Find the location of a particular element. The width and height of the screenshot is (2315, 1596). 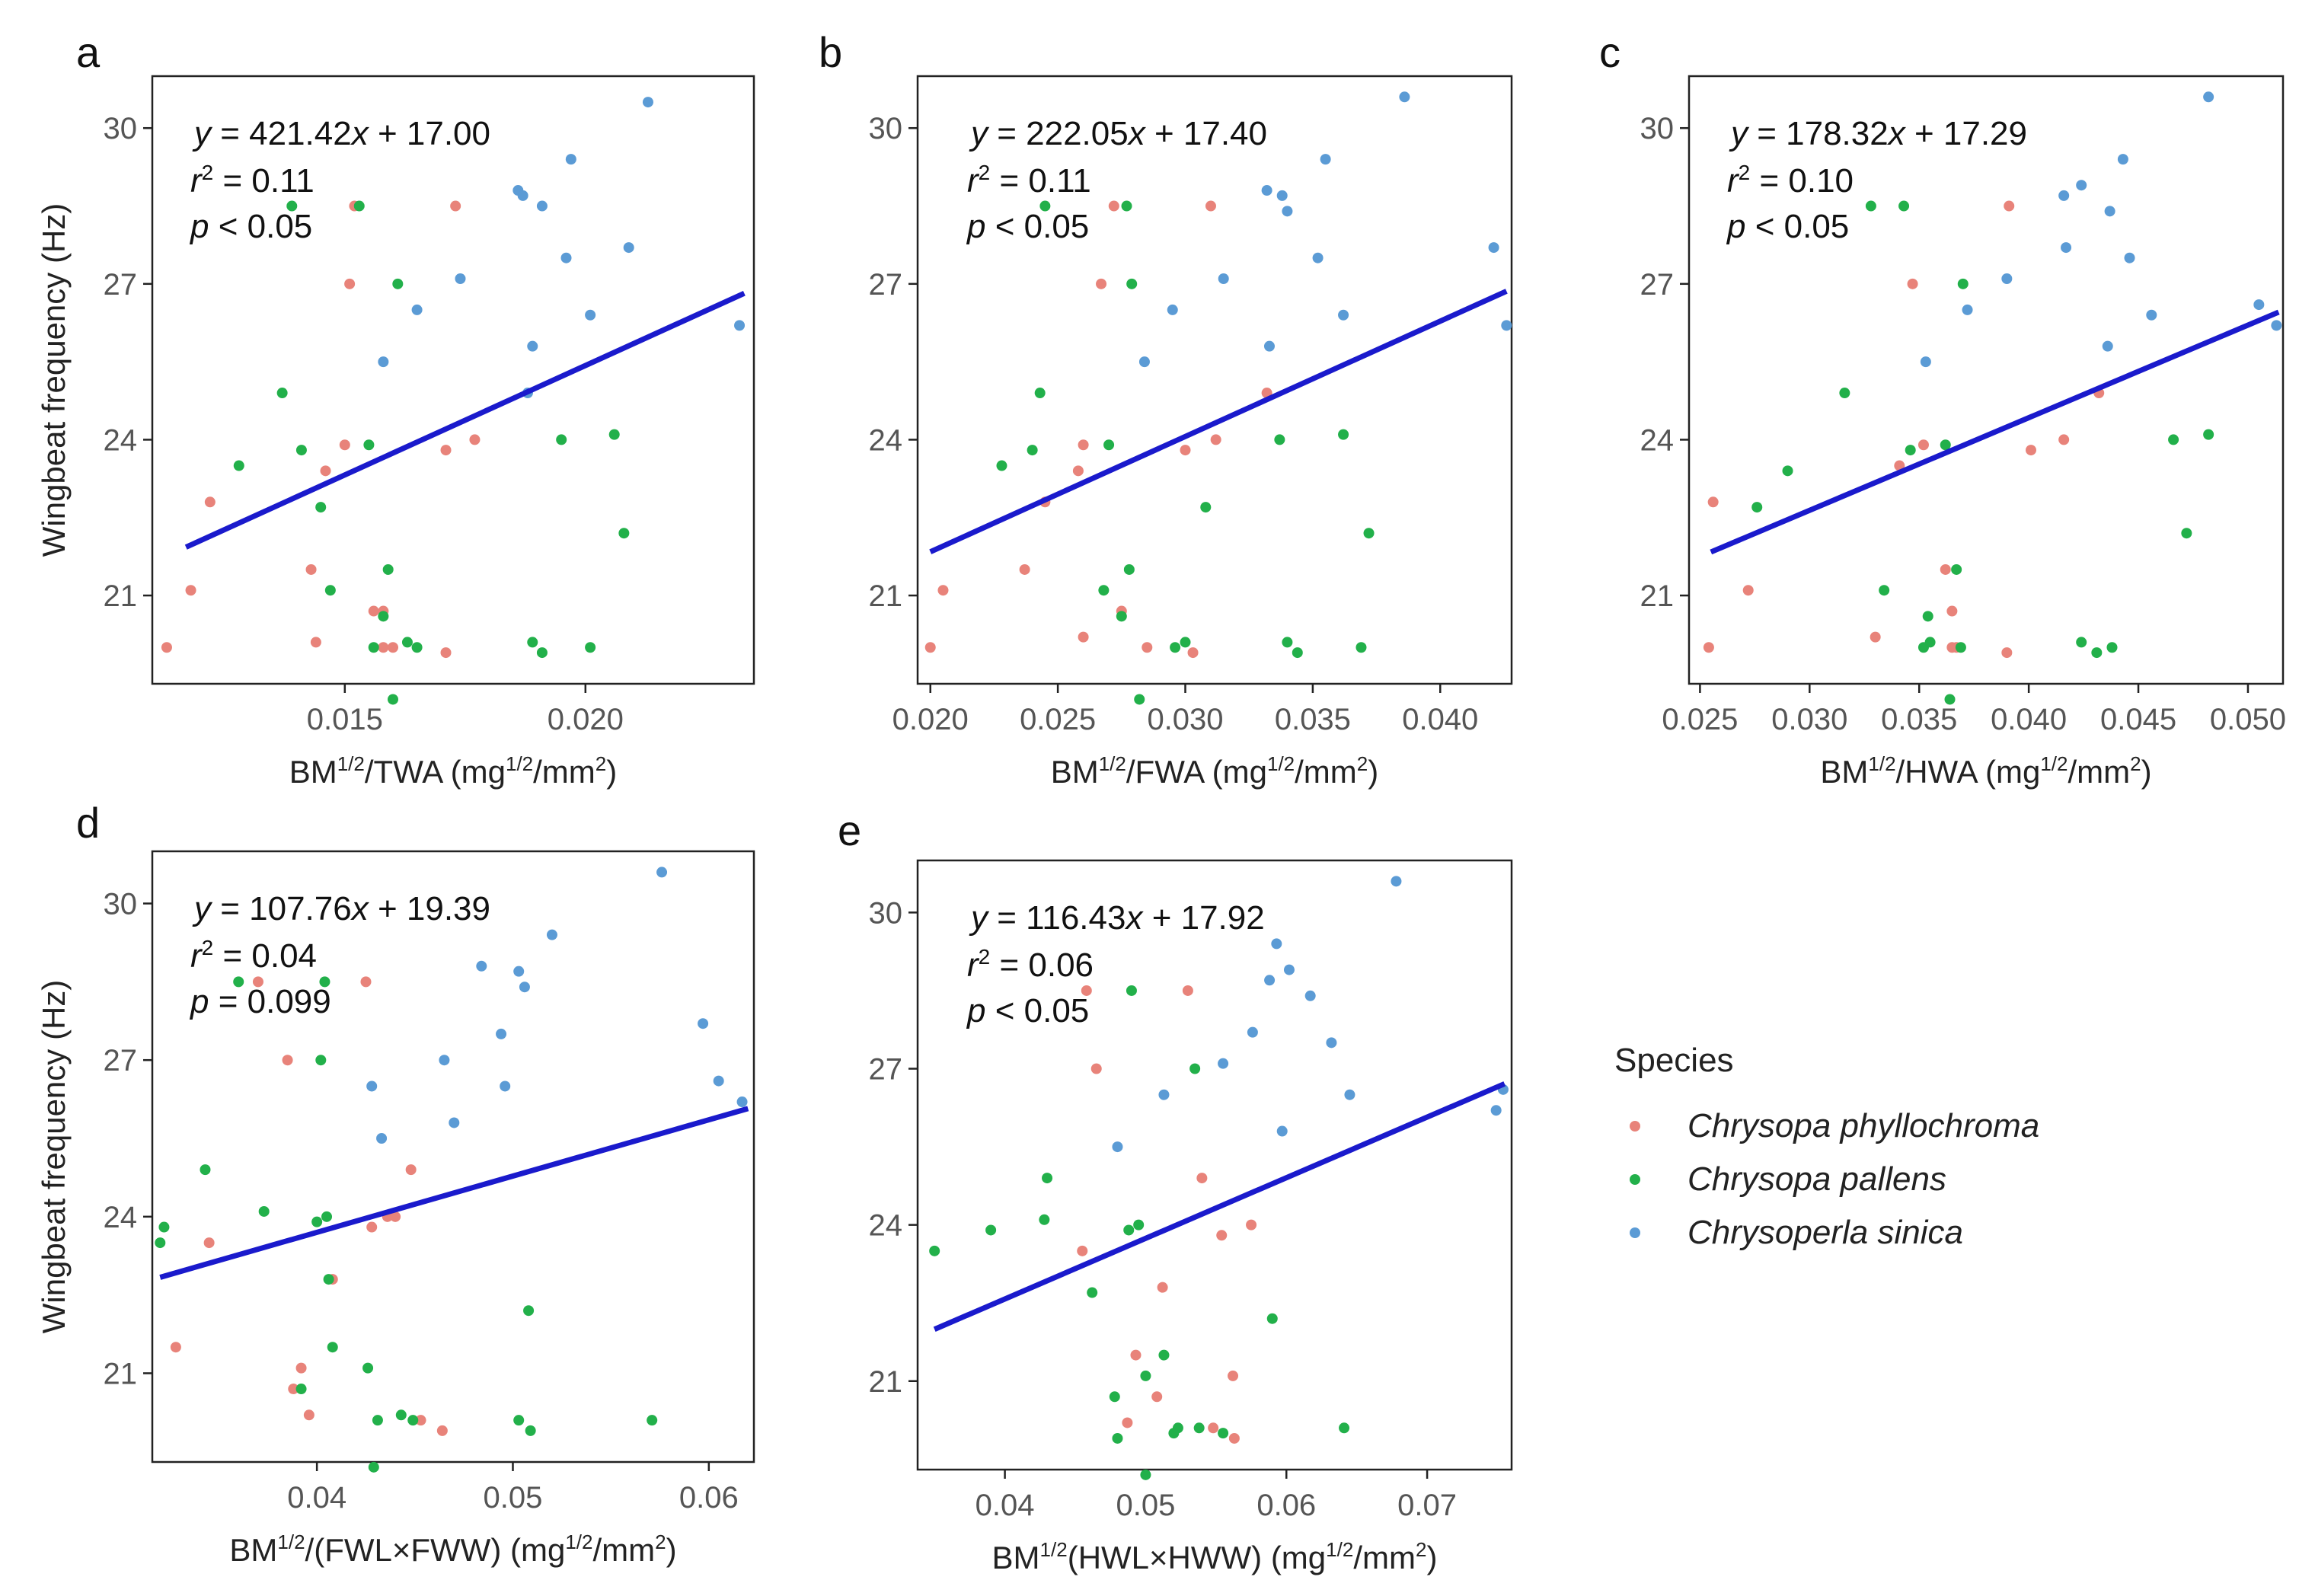

r-squared-text: r2 = 0.04 is located at coordinates (253, 955).